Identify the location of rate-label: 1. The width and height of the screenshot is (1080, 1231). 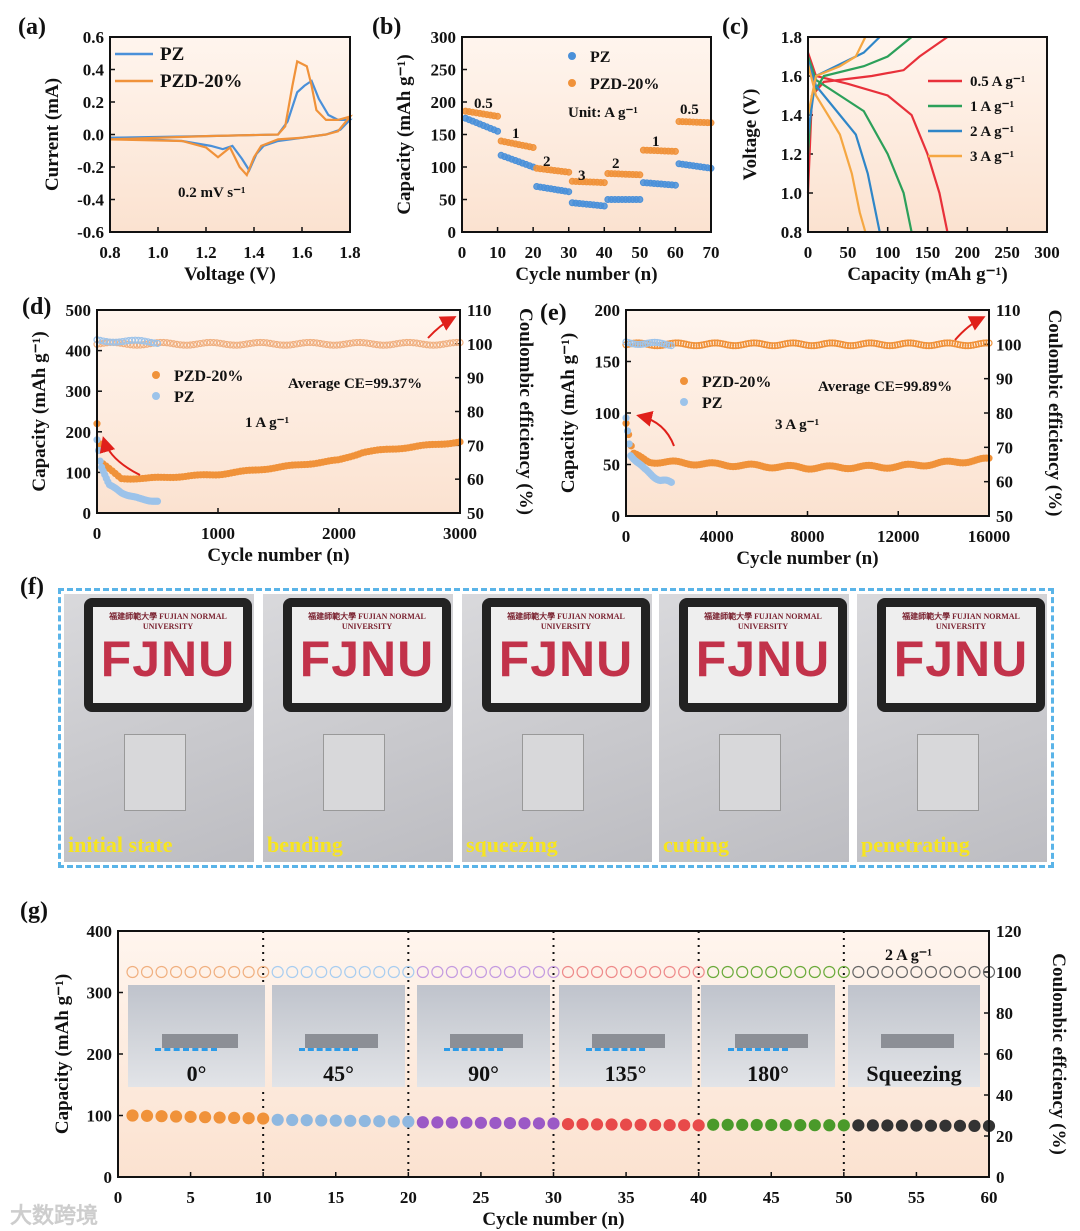
(516, 134).